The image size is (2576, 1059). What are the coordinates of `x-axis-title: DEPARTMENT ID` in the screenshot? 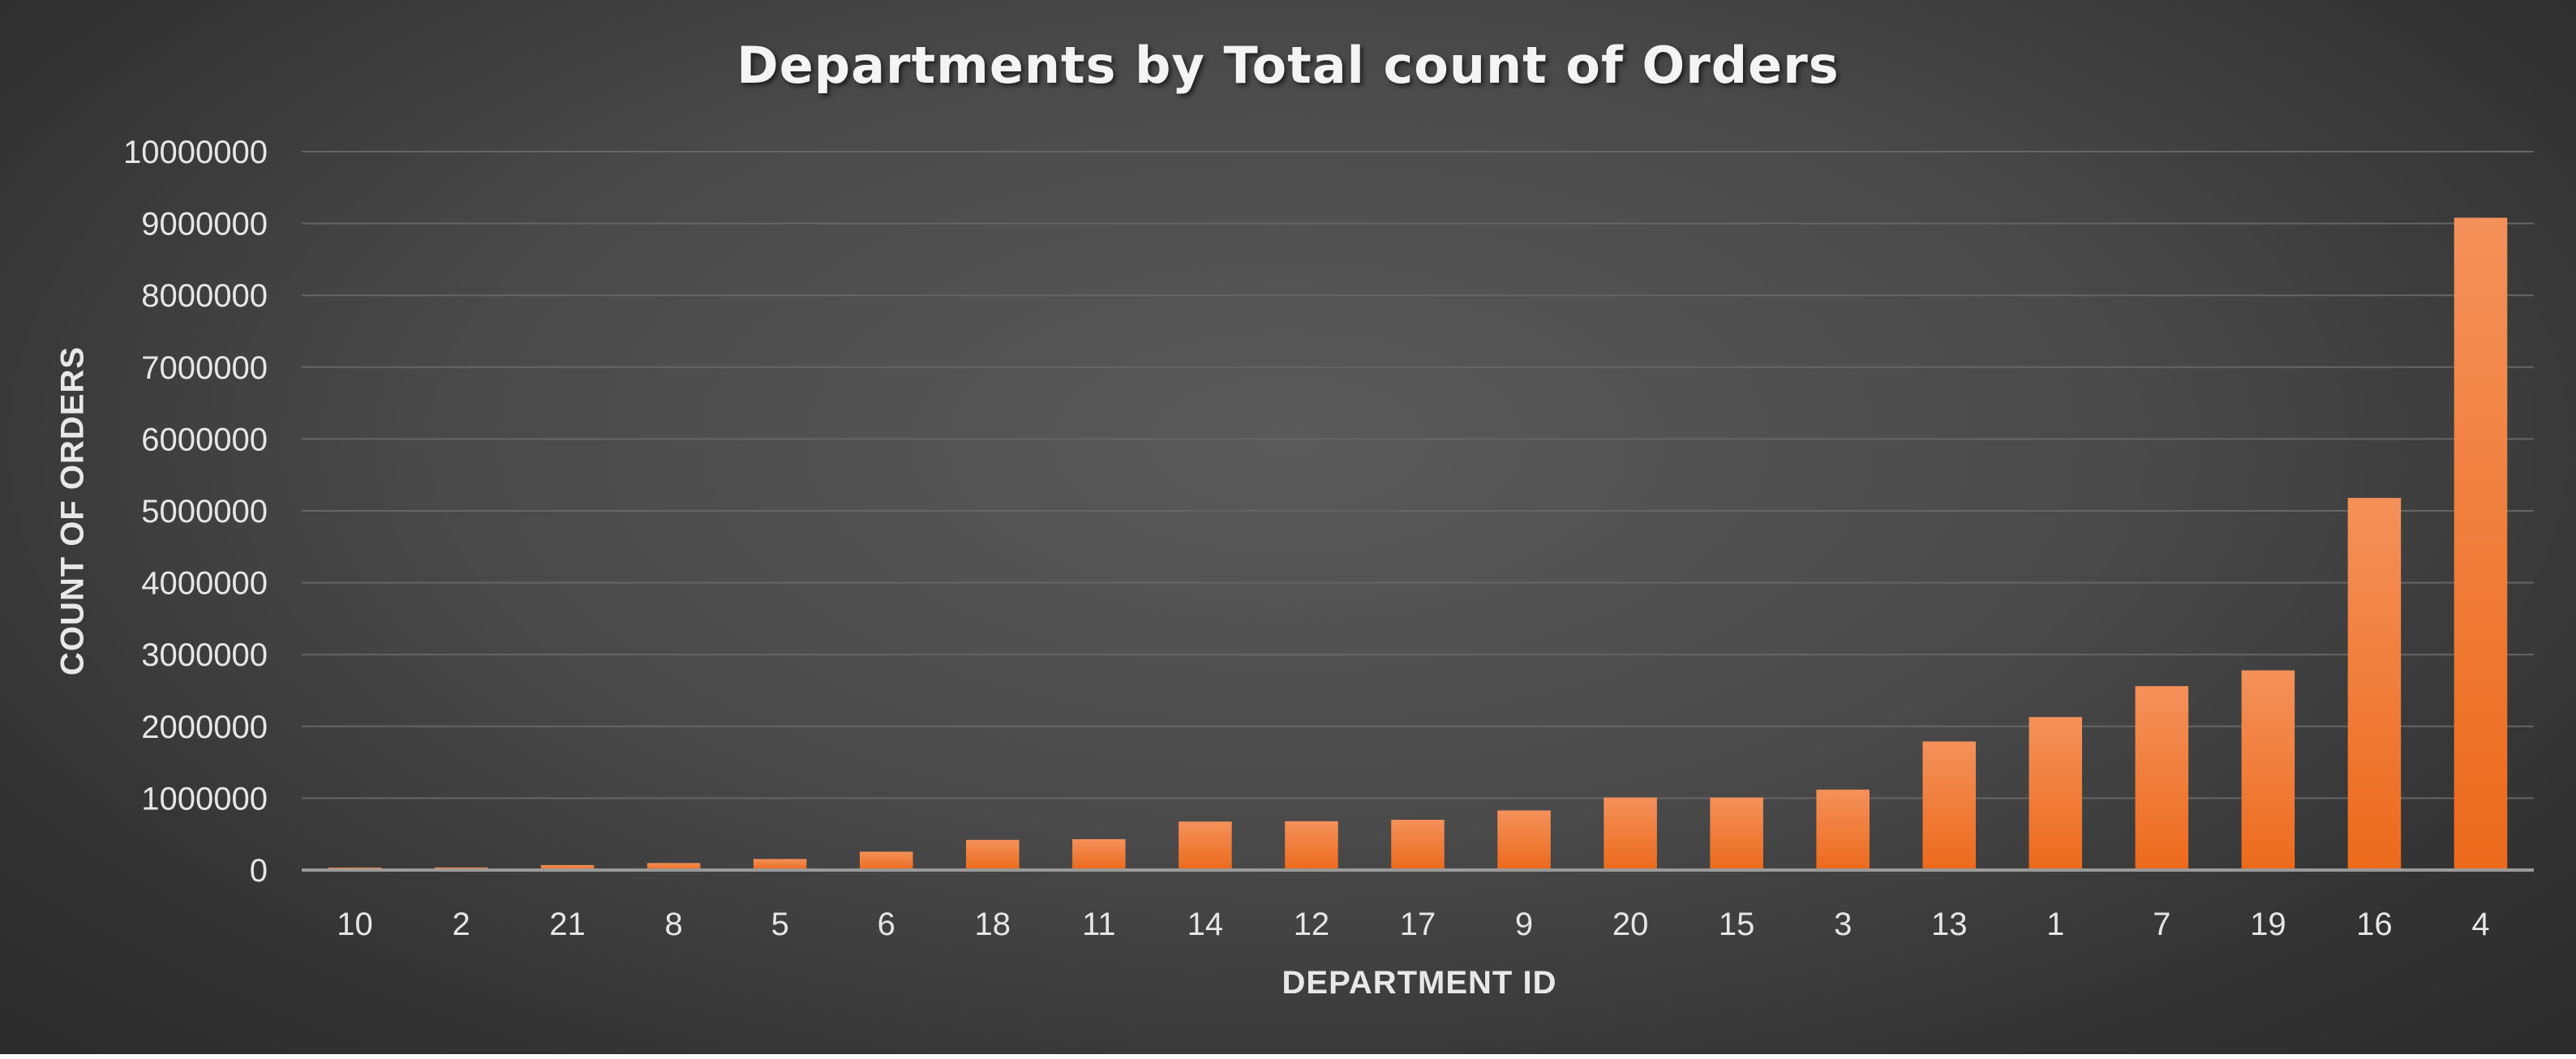 It's located at (1419, 983).